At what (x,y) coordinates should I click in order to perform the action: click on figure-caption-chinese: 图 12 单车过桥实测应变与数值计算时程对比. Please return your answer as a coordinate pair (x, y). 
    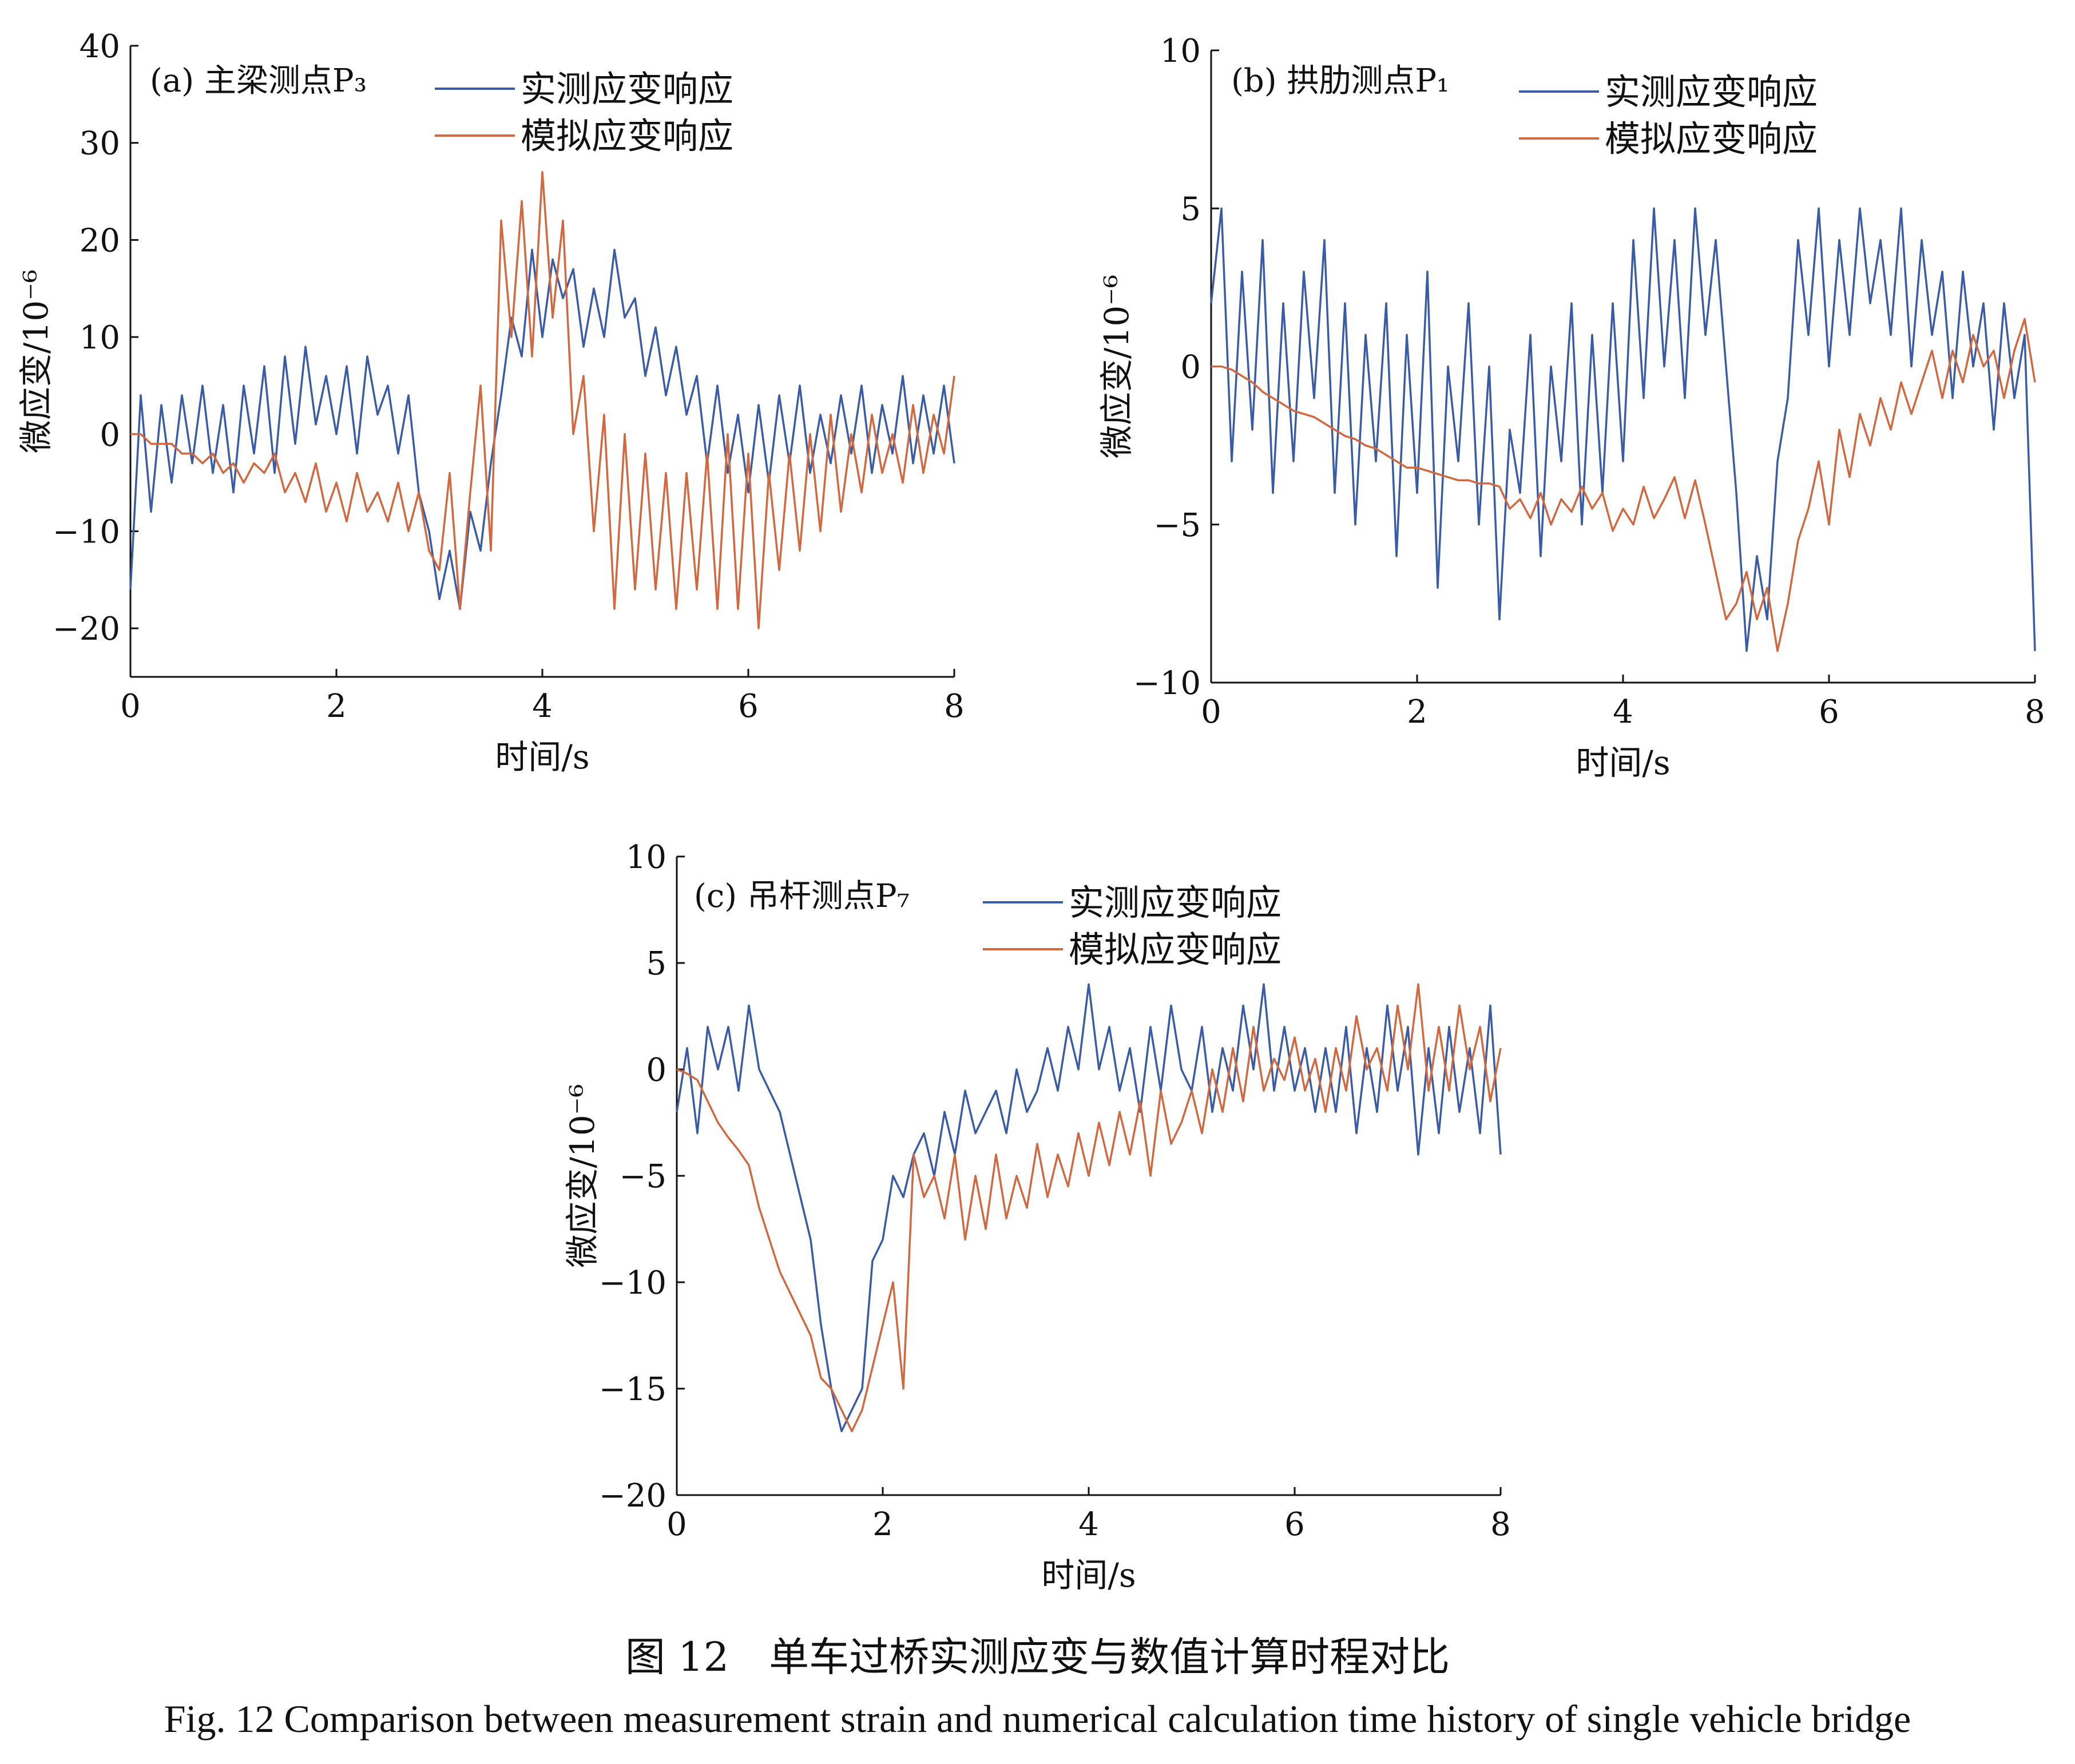
    Looking at the image, I should click on (1037, 1657).